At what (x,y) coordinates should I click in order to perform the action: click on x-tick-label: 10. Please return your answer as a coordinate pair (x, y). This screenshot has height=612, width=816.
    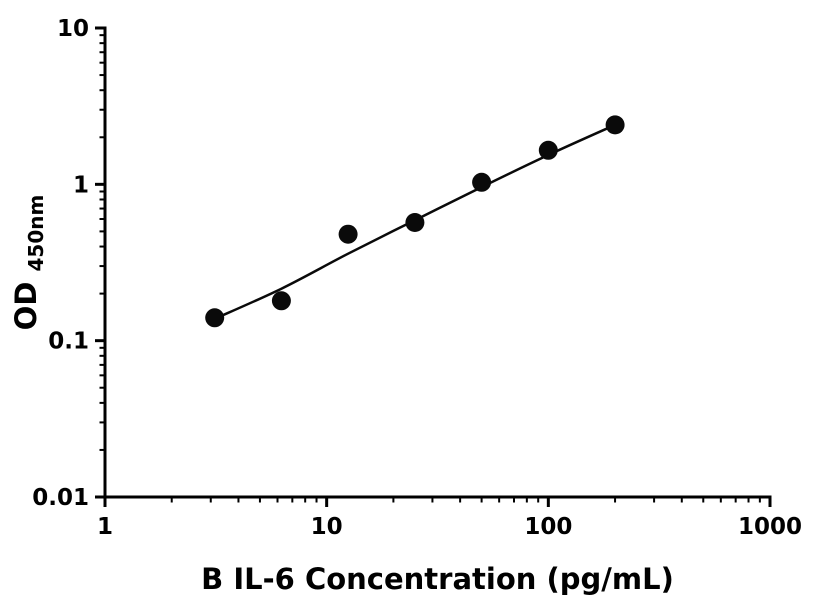
    Looking at the image, I should click on (327, 527).